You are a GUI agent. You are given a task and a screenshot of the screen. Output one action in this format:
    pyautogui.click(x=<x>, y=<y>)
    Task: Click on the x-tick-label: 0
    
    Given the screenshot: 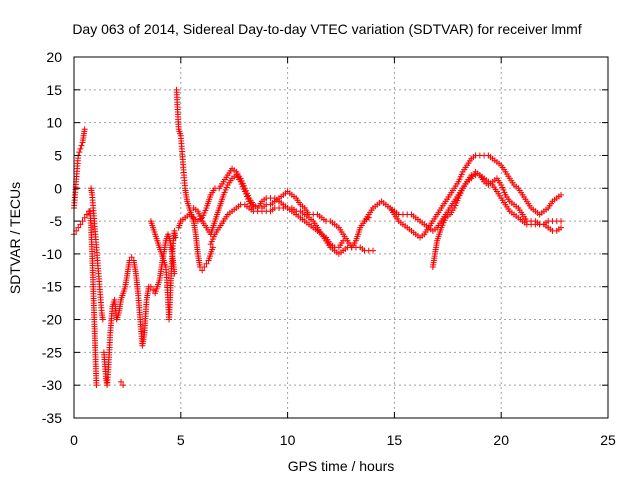 What is the action you would take?
    pyautogui.click(x=74, y=440)
    